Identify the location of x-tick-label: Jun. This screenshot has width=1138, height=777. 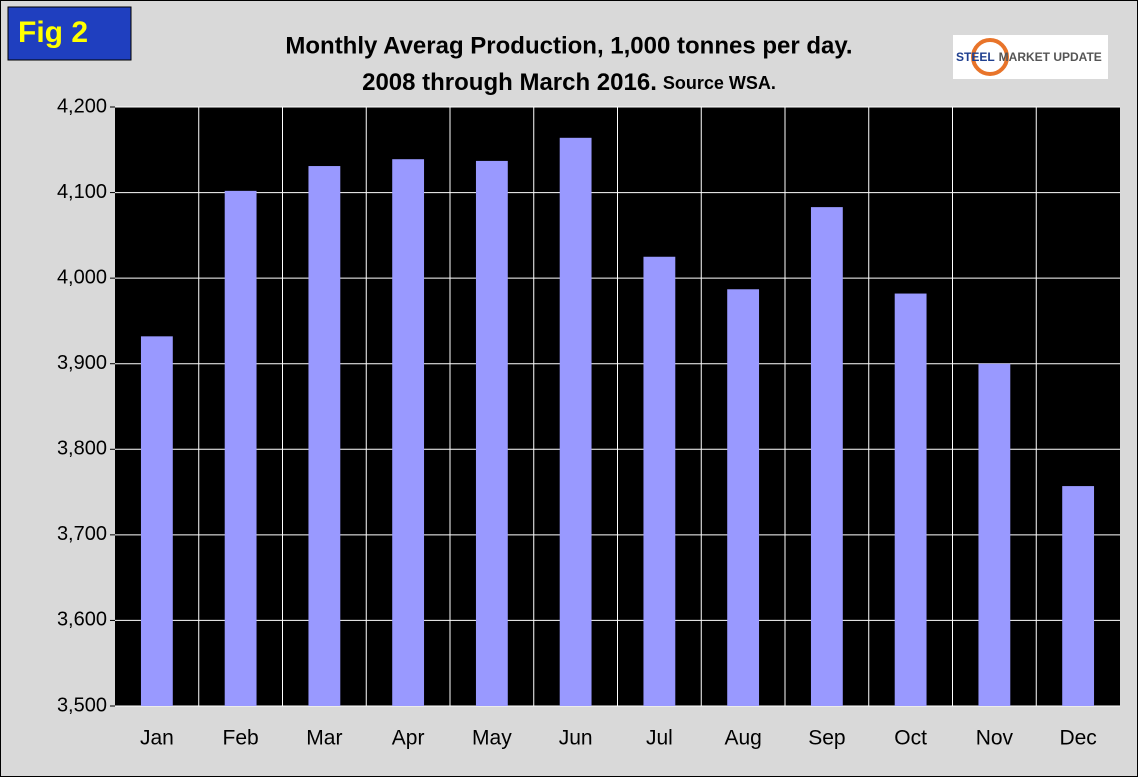
(576, 738).